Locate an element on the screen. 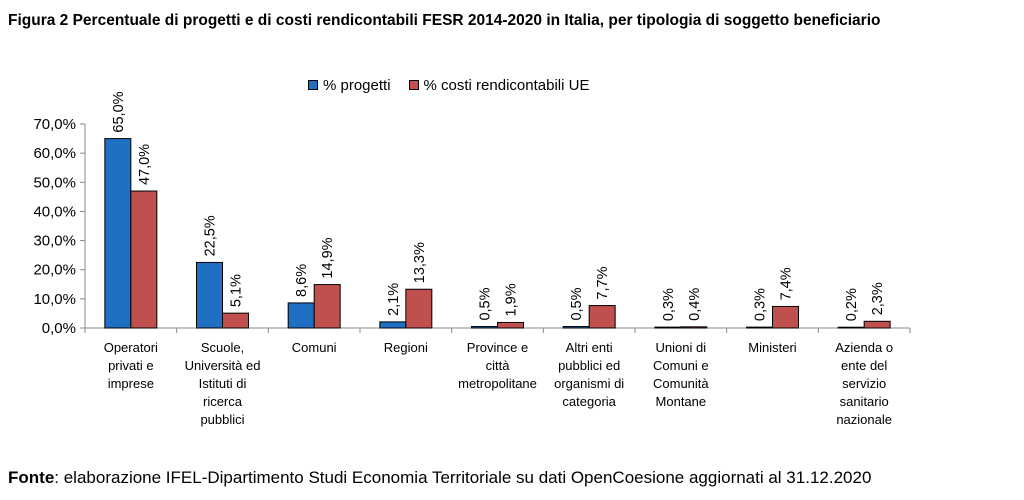  x-category-label: Province e is located at coordinates (497, 347).